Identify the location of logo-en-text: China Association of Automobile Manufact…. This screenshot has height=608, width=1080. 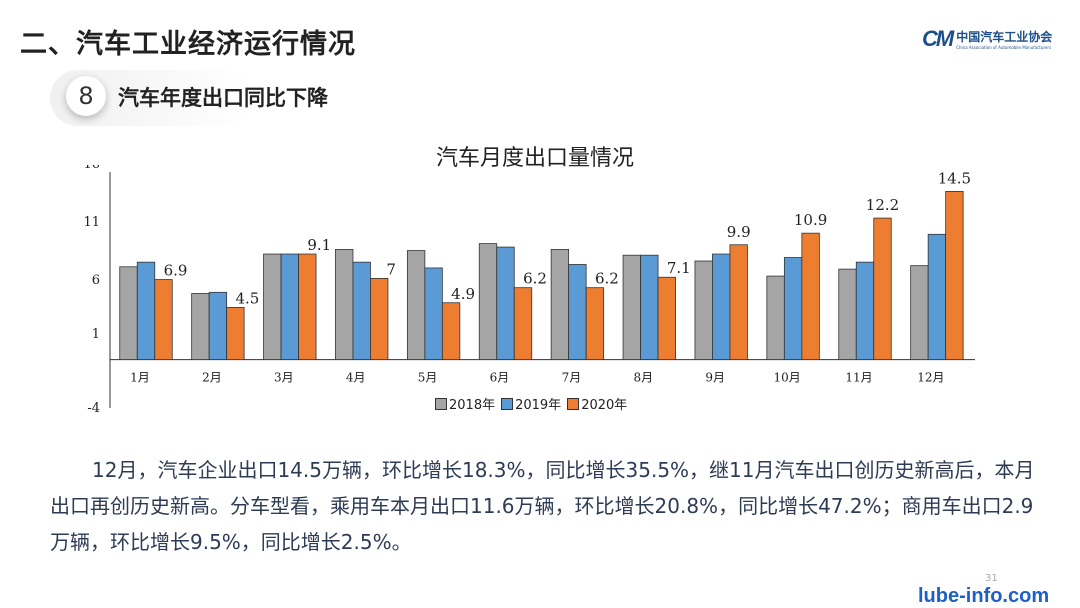
(1004, 47).